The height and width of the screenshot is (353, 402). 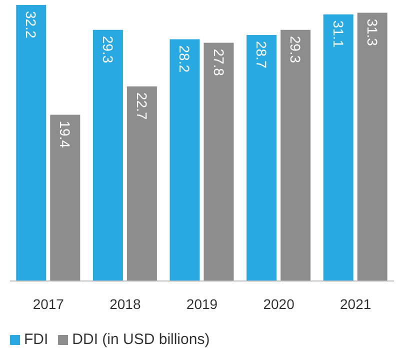 I want to click on legend-label: FDI, so click(x=36, y=339).